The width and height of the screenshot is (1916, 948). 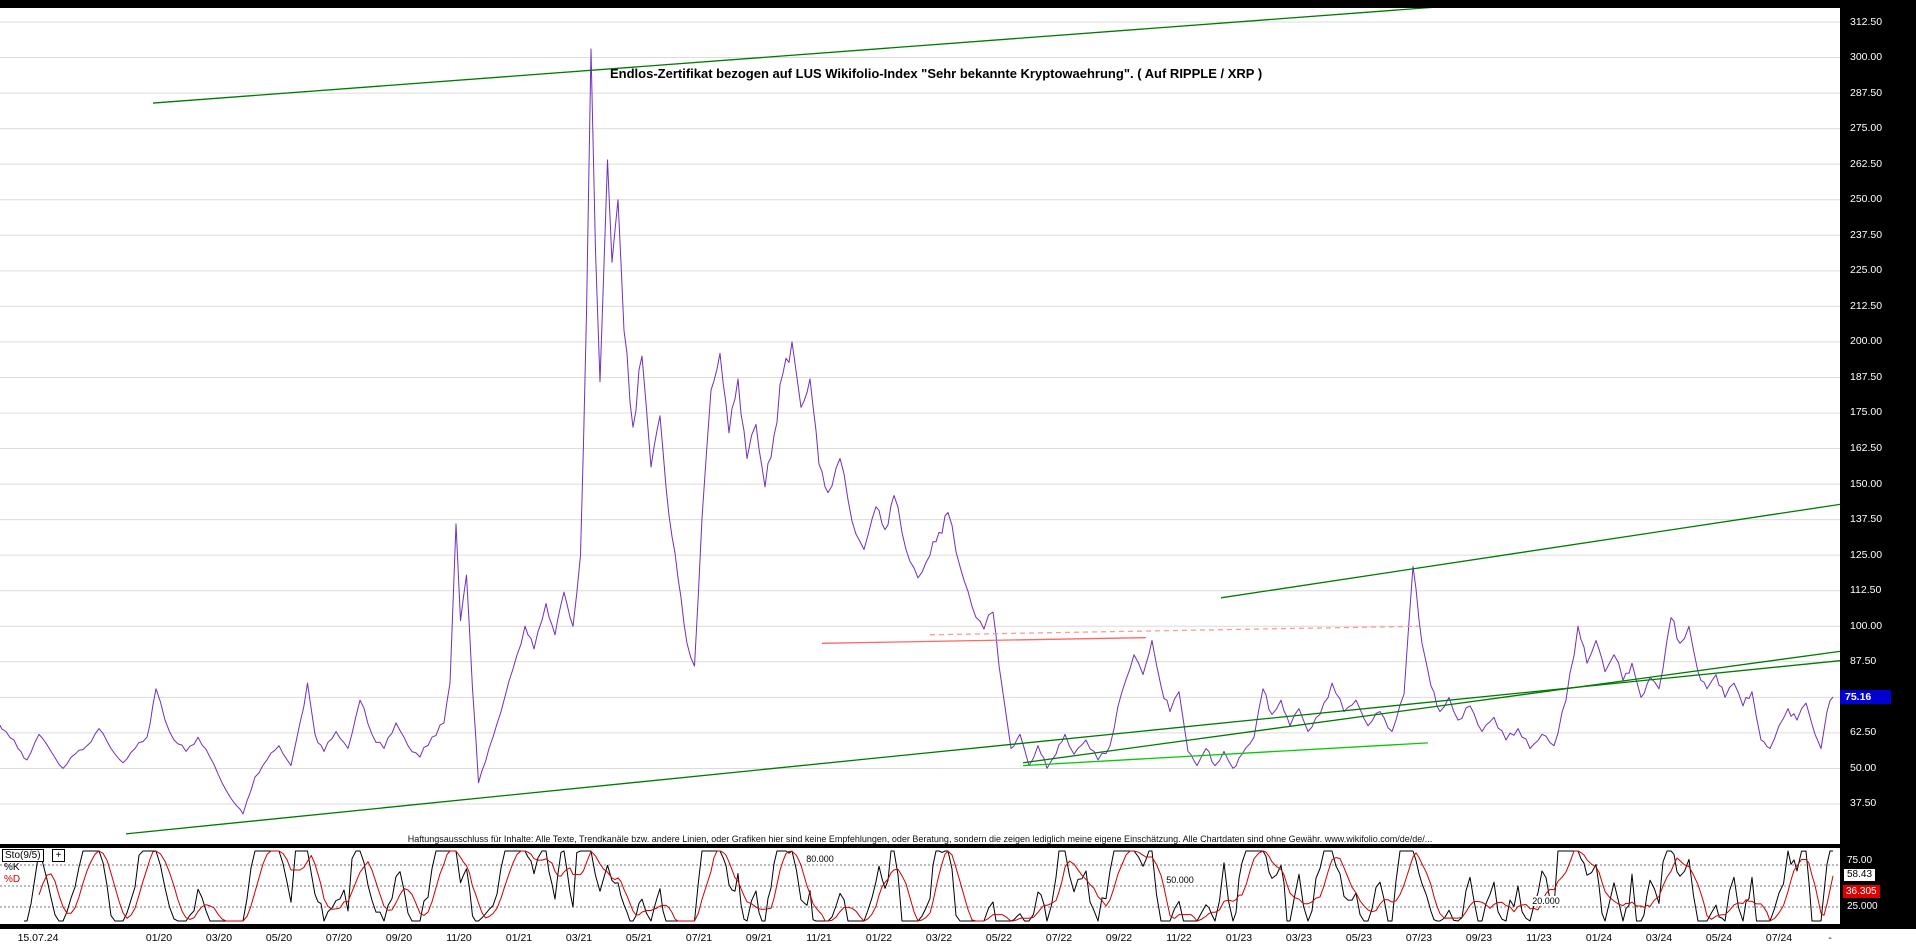 What do you see at coordinates (939, 938) in the screenshot?
I see `time-axis-label: 03/22` at bounding box center [939, 938].